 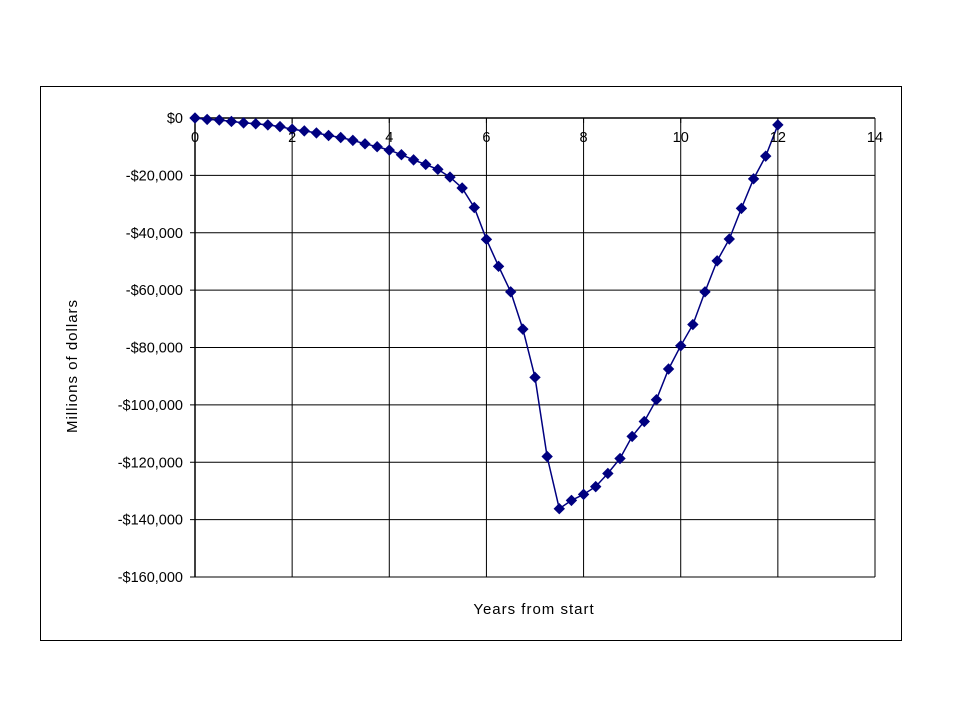 I want to click on x-axis-title: Years from start, so click(x=533, y=609).